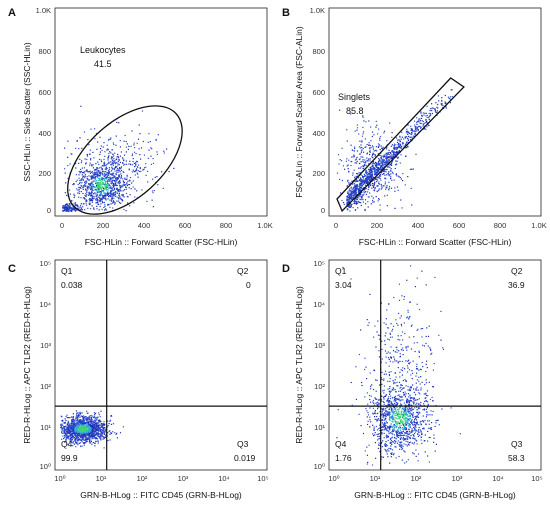  What do you see at coordinates (317, 10) in the screenshot?
I see `y-tick-label: 1.0K` at bounding box center [317, 10].